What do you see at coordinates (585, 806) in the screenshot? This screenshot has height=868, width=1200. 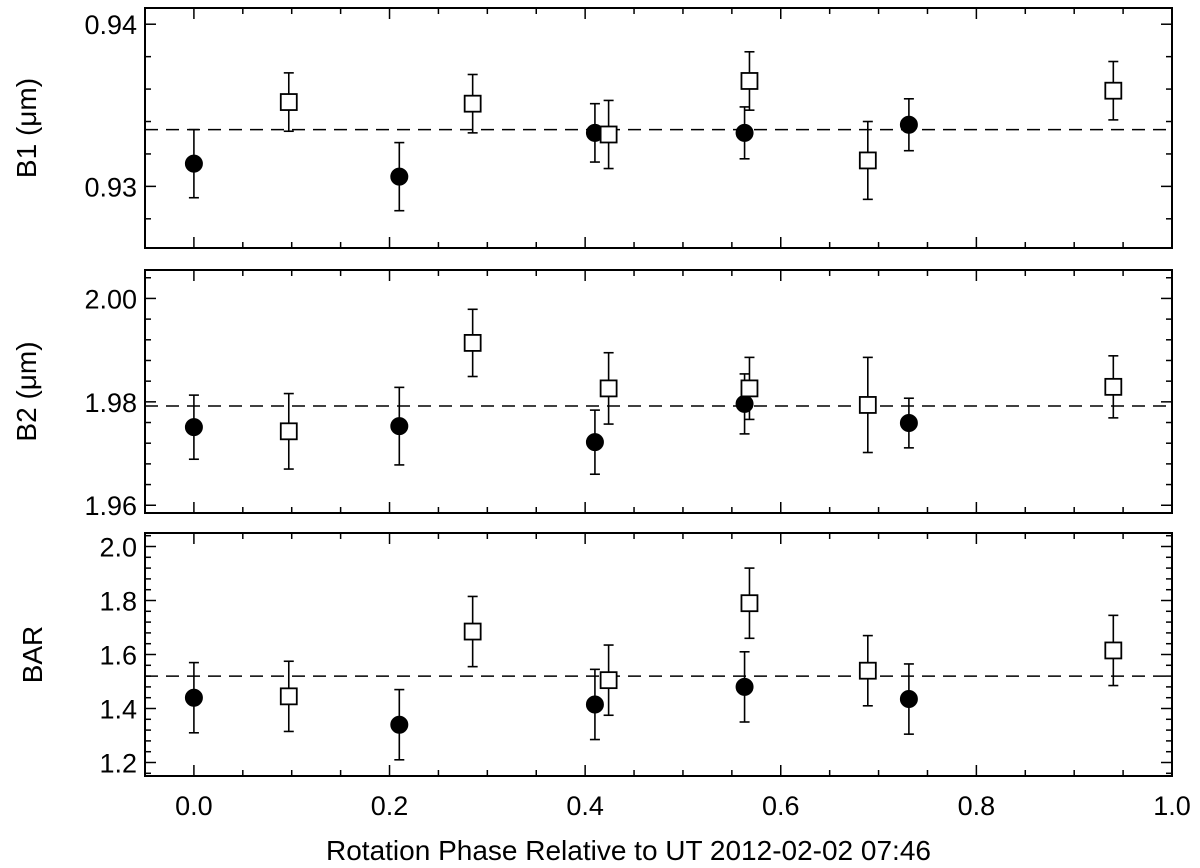 I see `x-tick-label: 0.4` at bounding box center [585, 806].